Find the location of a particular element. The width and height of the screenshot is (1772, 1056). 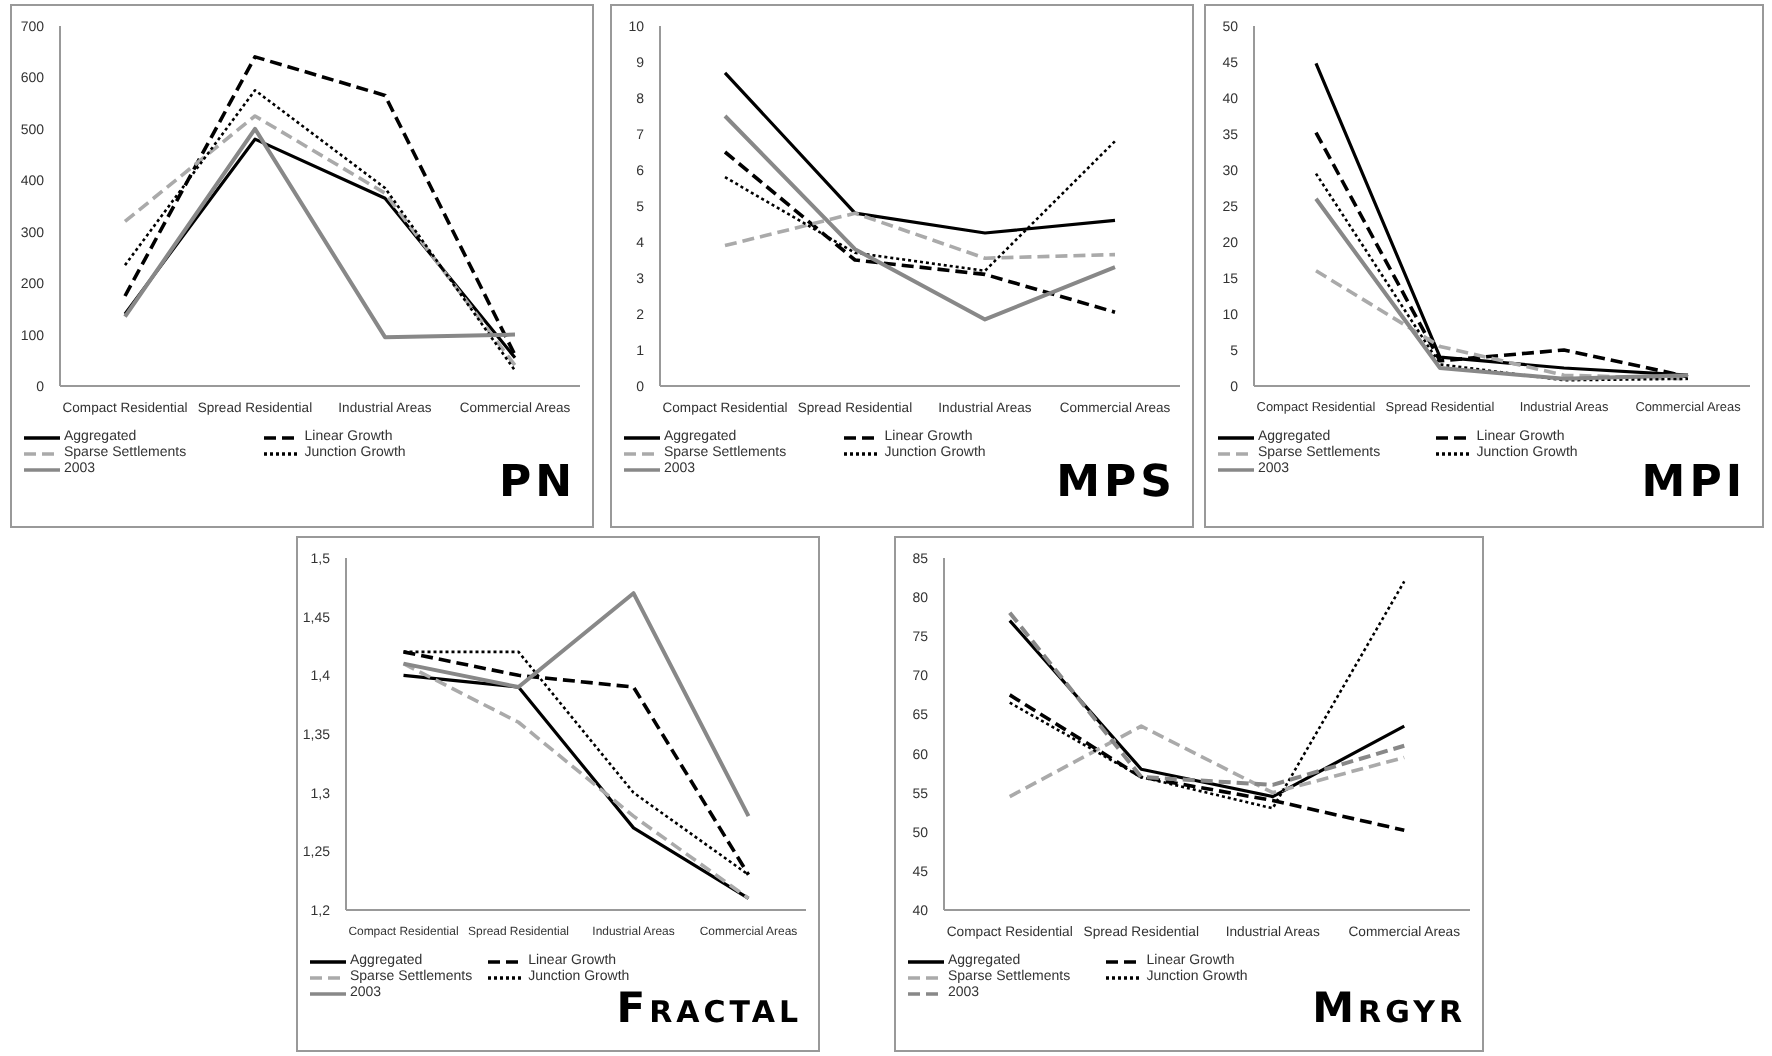

text: Mrgyr is located at coordinates (1389, 1008).